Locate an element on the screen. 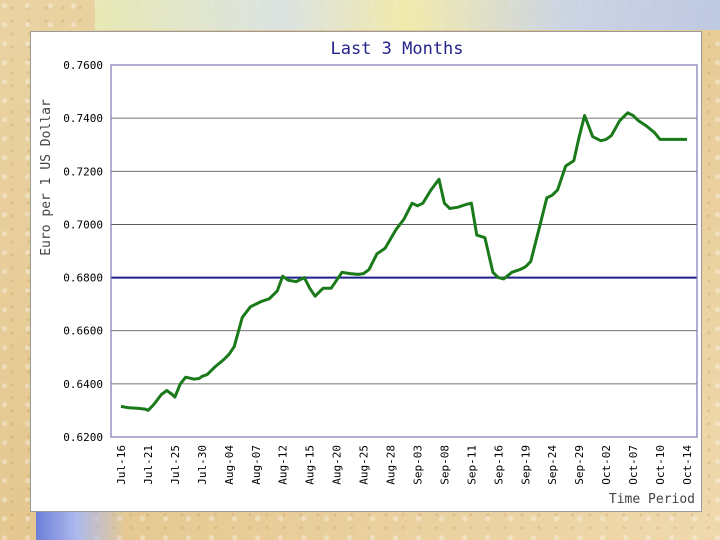 This screenshot has height=540, width=720. x-tick-label: Jul-25 is located at coordinates (175, 465).